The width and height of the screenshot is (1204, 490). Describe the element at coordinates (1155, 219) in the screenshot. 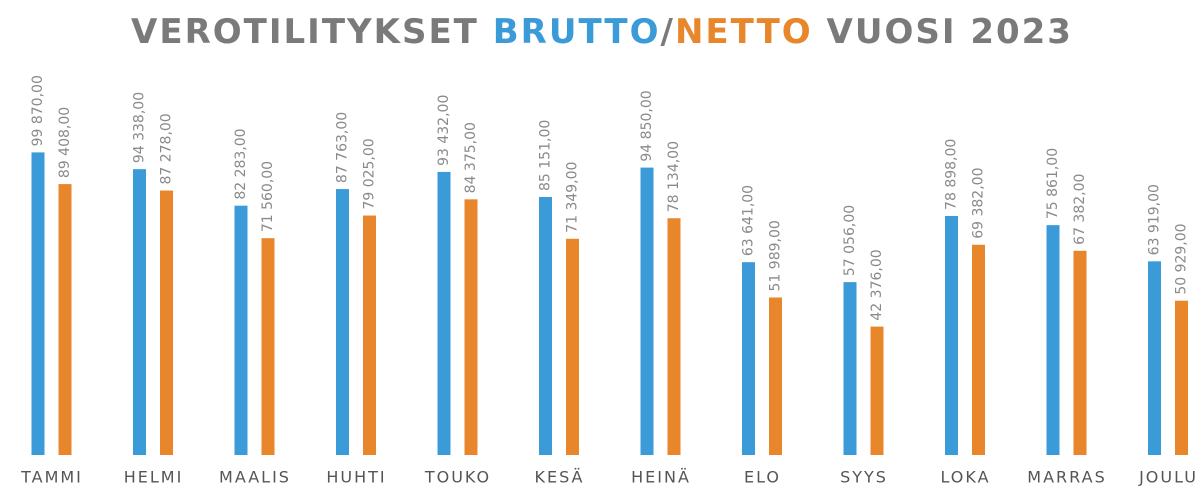

I see `value-label: 63 919,00` at that location.